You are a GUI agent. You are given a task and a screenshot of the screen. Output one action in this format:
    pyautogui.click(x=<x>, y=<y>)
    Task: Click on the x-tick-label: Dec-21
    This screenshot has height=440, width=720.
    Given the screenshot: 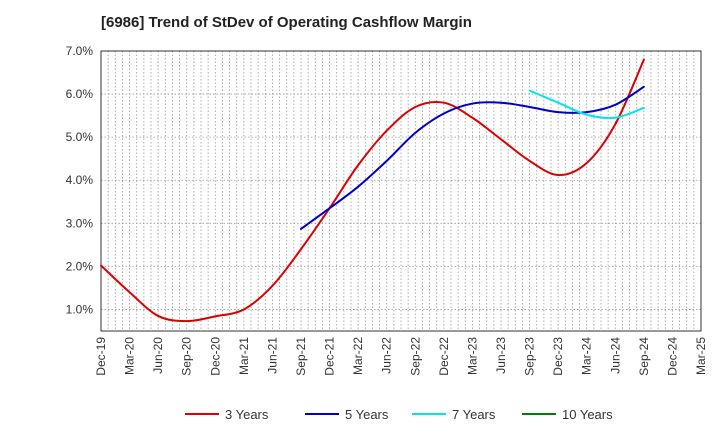 What is the action you would take?
    pyautogui.click(x=330, y=356)
    